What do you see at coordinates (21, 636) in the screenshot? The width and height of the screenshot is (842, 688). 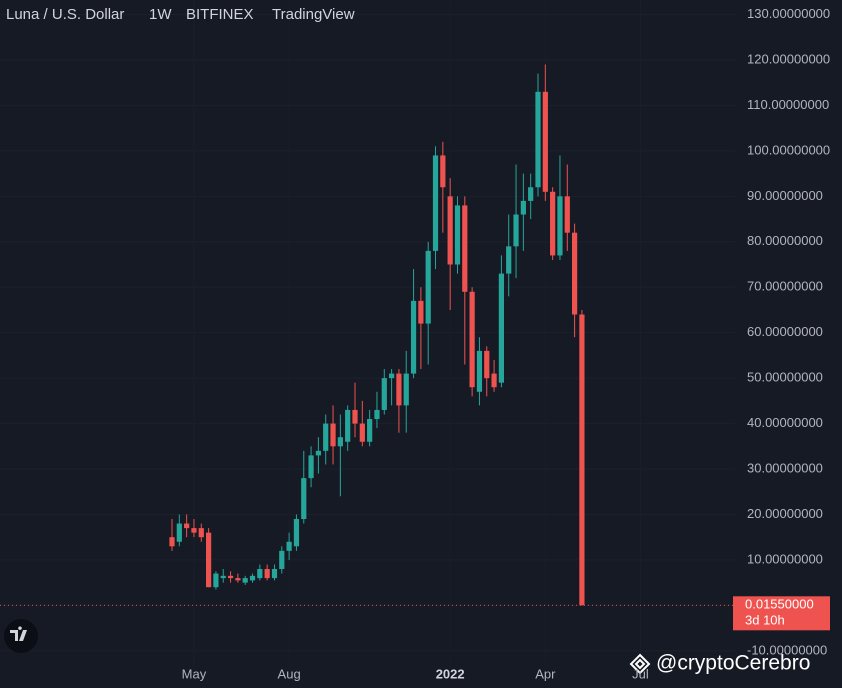 I see `tv-logo` at bounding box center [21, 636].